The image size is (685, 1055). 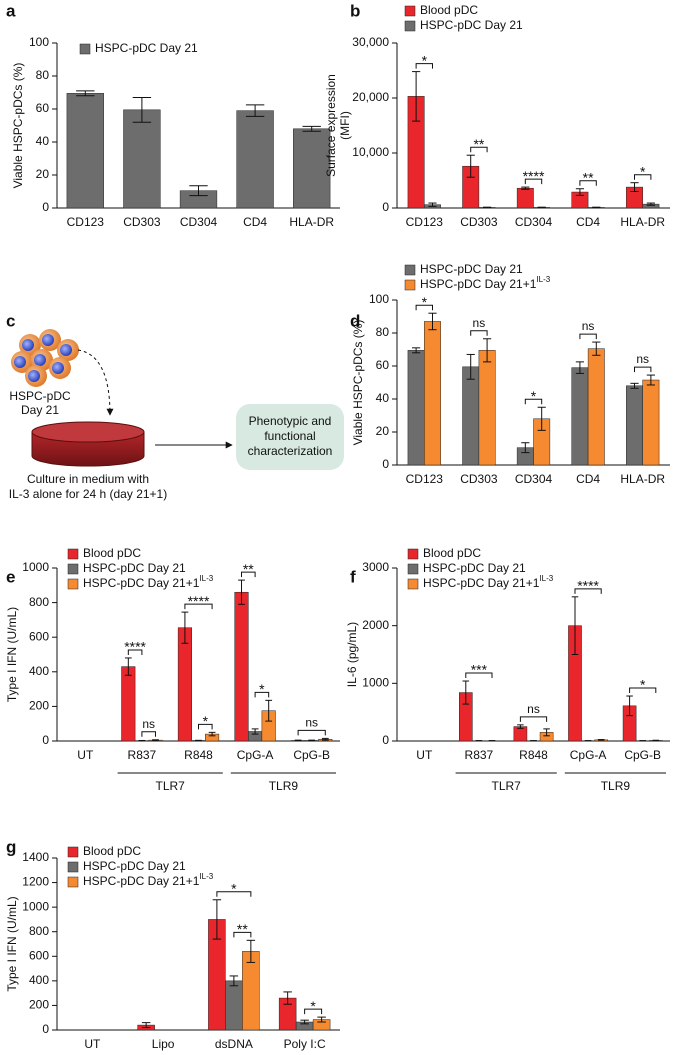 I want to click on x-tick-label: Lipo, so click(x=163, y=1044).